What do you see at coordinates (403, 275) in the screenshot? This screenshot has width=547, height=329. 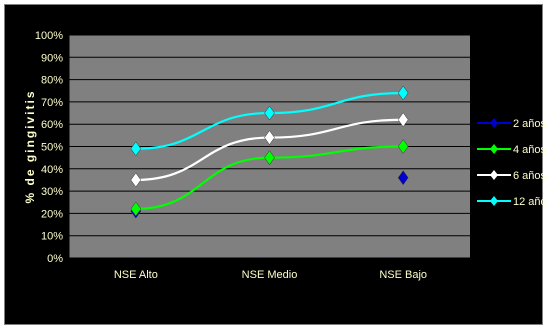 I see `x-tick-label: NSE Bajo` at bounding box center [403, 275].